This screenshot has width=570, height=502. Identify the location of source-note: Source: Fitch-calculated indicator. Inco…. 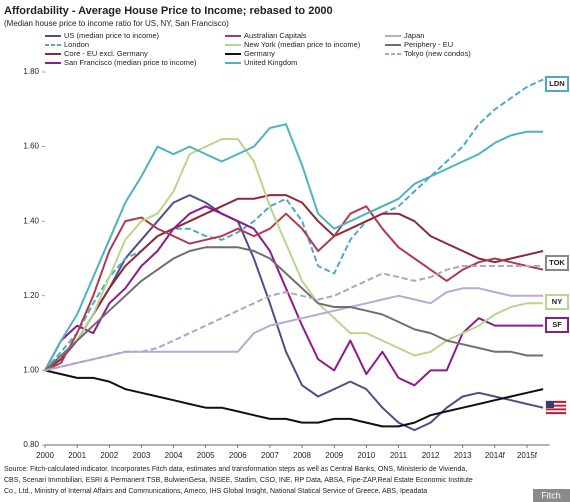
(235, 469).